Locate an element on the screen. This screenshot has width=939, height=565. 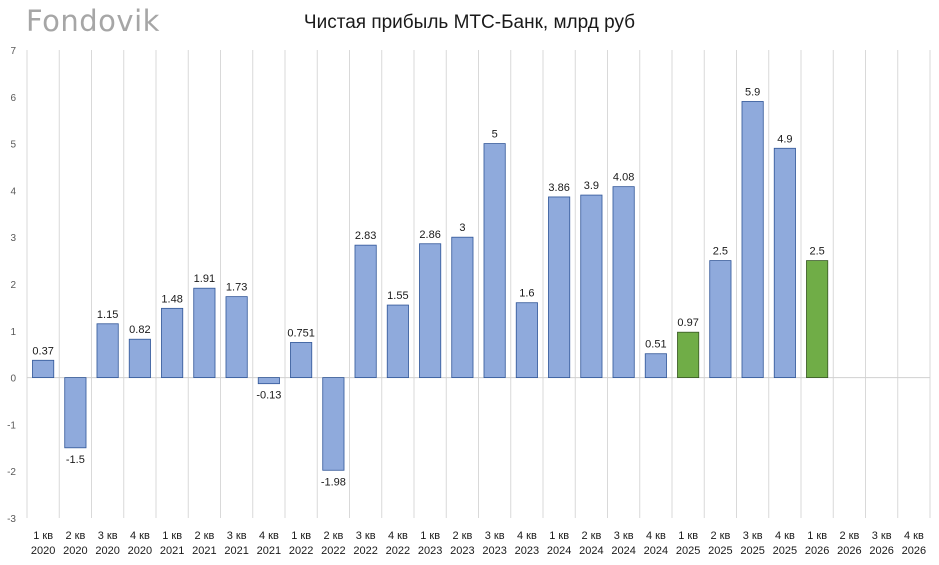
y-tick-label: 3 is located at coordinates (13, 238).